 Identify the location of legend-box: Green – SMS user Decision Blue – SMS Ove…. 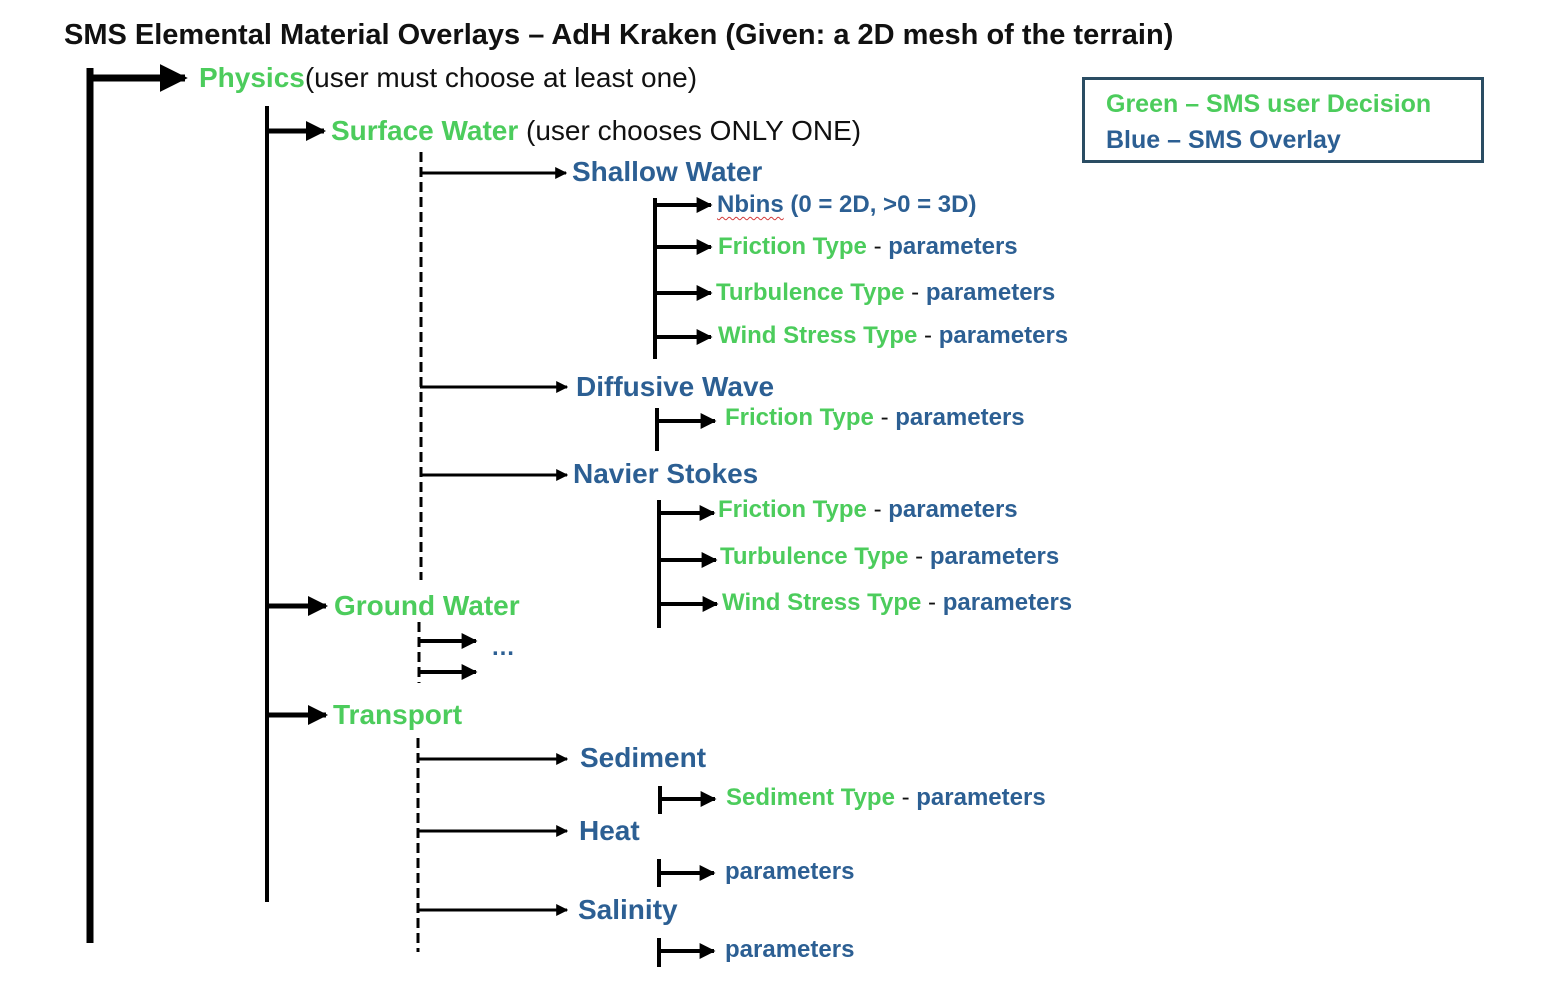
(1283, 120).